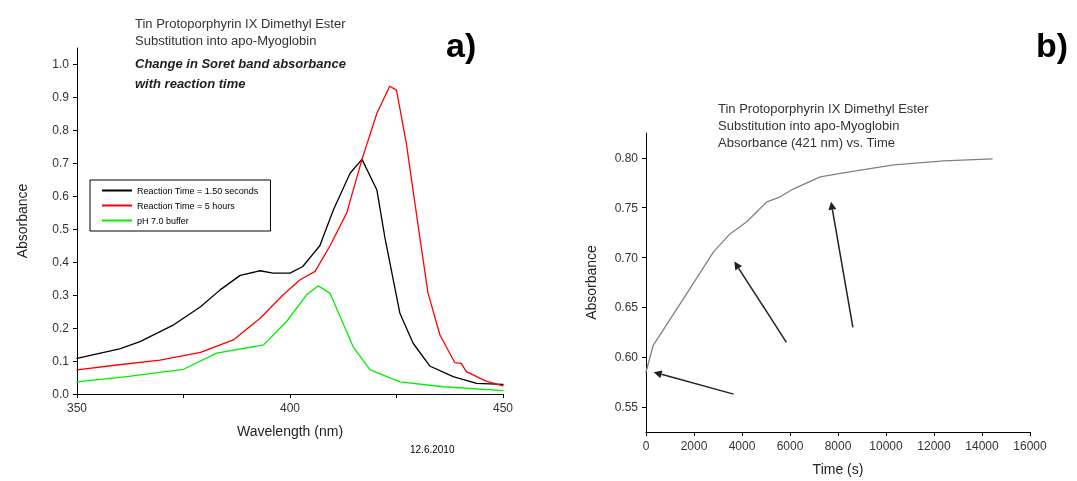 This screenshot has height=481, width=1077. What do you see at coordinates (241, 32) in the screenshot?
I see `chart-title: Tin Protoporphyrin IX Dimethyl Ester Substitution into apo-Myoglobin` at bounding box center [241, 32].